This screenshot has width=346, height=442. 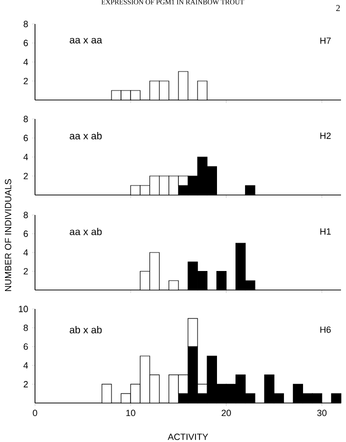 What do you see at coordinates (8, 235) in the screenshot?
I see `y-axis-title: NUMBER OF INDIVIDUALS` at bounding box center [8, 235].